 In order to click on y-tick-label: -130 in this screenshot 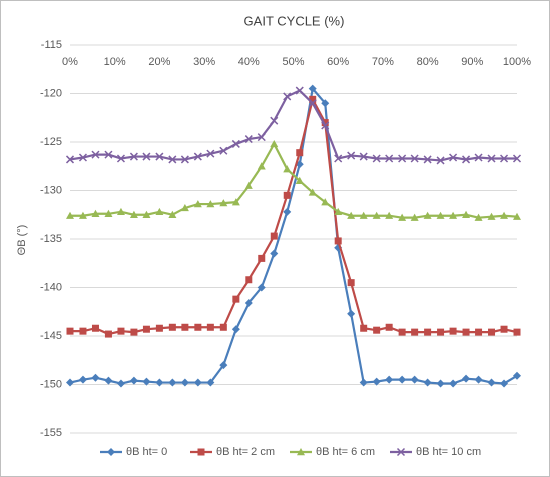, I will do `click(51, 190)`.